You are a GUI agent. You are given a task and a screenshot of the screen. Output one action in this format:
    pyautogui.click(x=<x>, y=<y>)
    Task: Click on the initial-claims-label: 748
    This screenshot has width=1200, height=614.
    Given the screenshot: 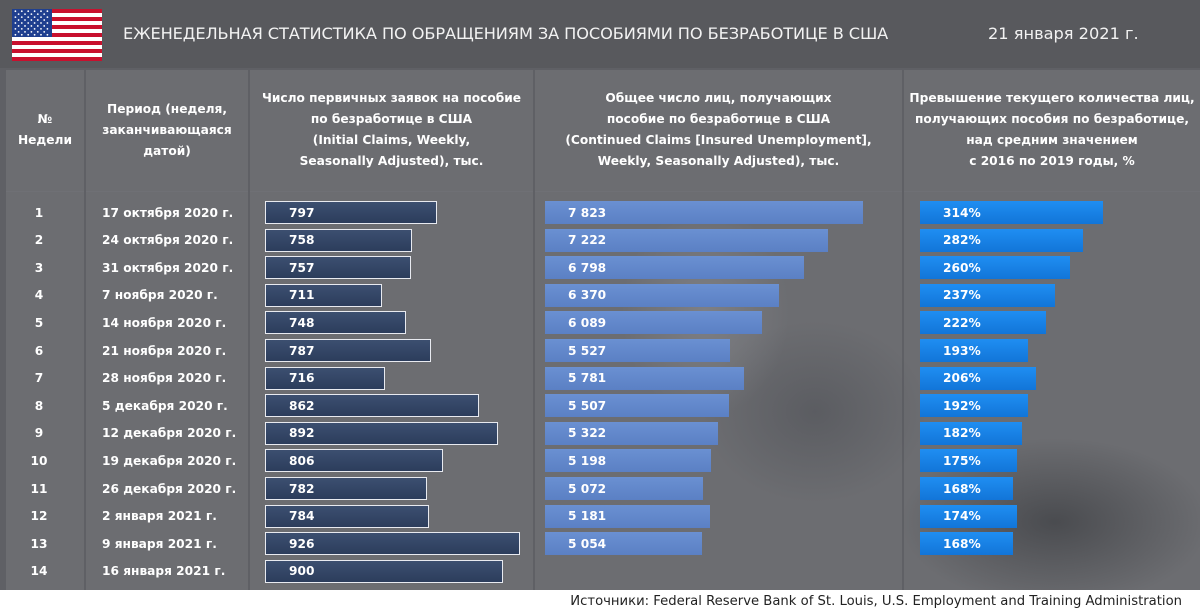 What is the action you would take?
    pyautogui.click(x=302, y=322)
    